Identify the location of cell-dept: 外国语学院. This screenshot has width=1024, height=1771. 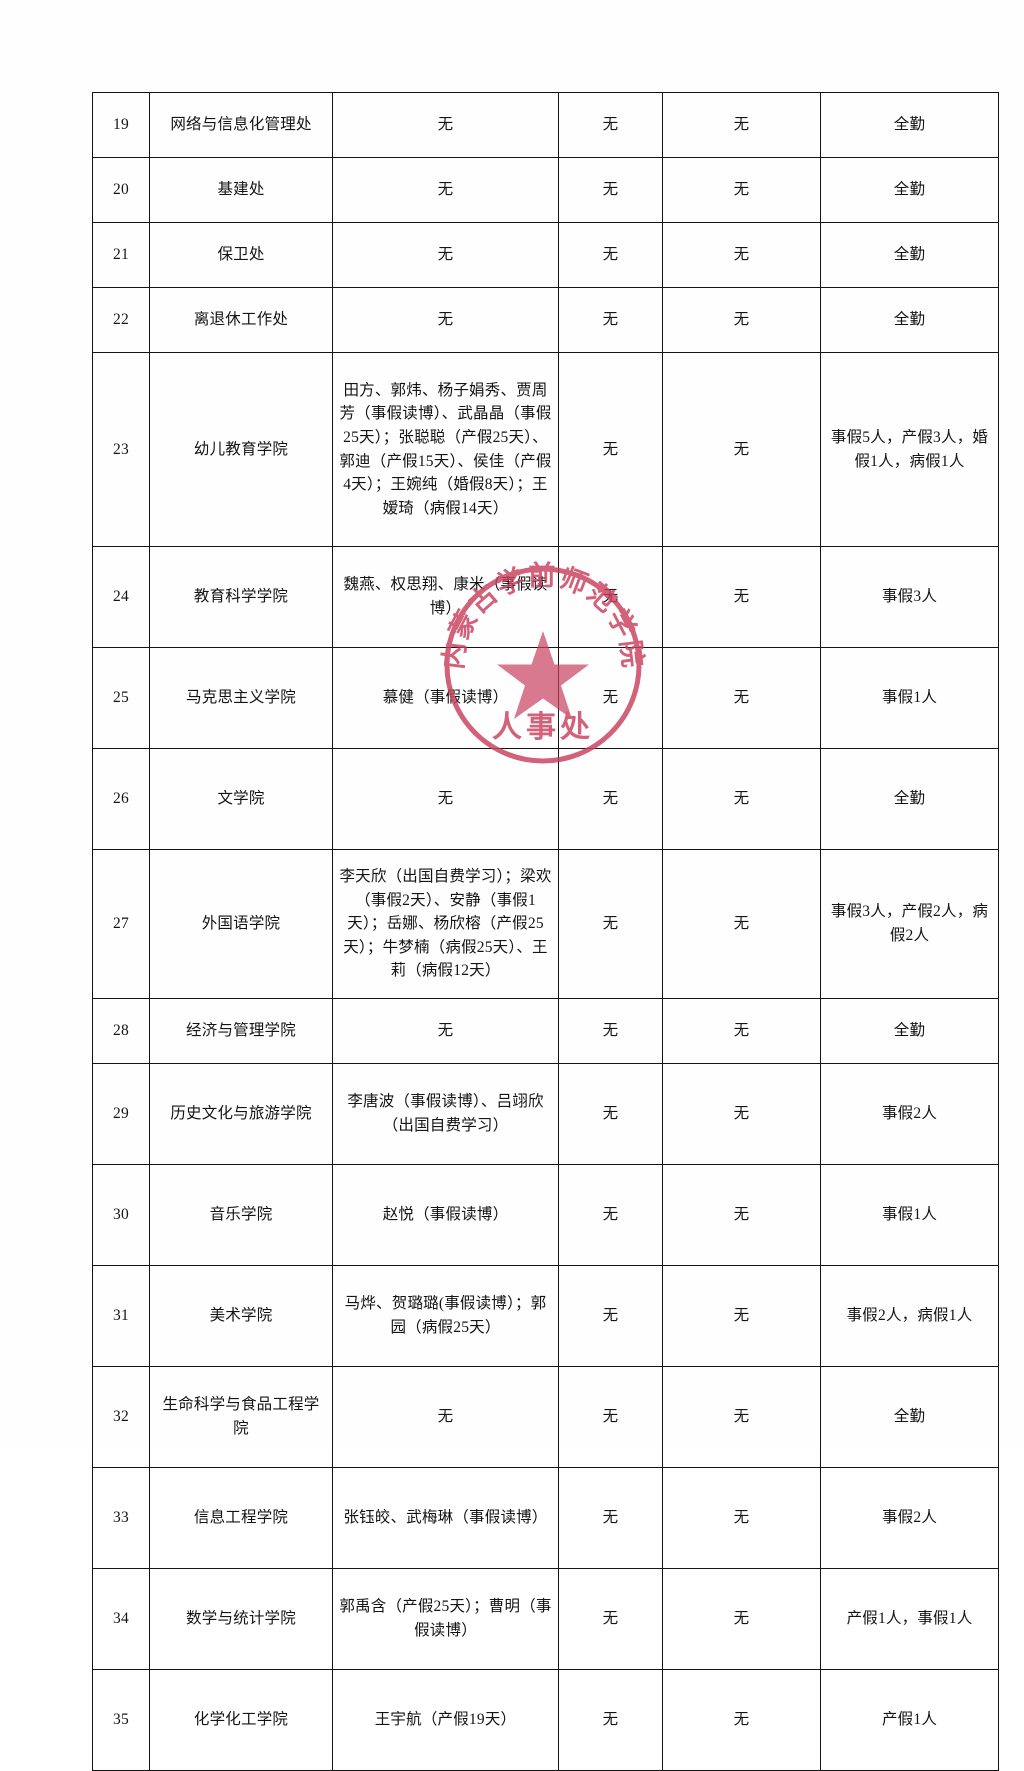
(241, 924).